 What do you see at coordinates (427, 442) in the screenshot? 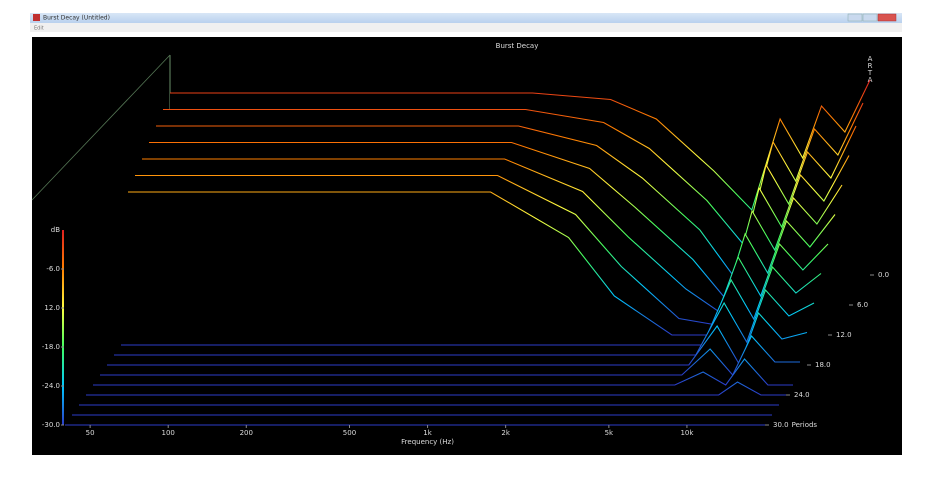
I see `x-axis-label: Frequency (Hz)` at bounding box center [427, 442].